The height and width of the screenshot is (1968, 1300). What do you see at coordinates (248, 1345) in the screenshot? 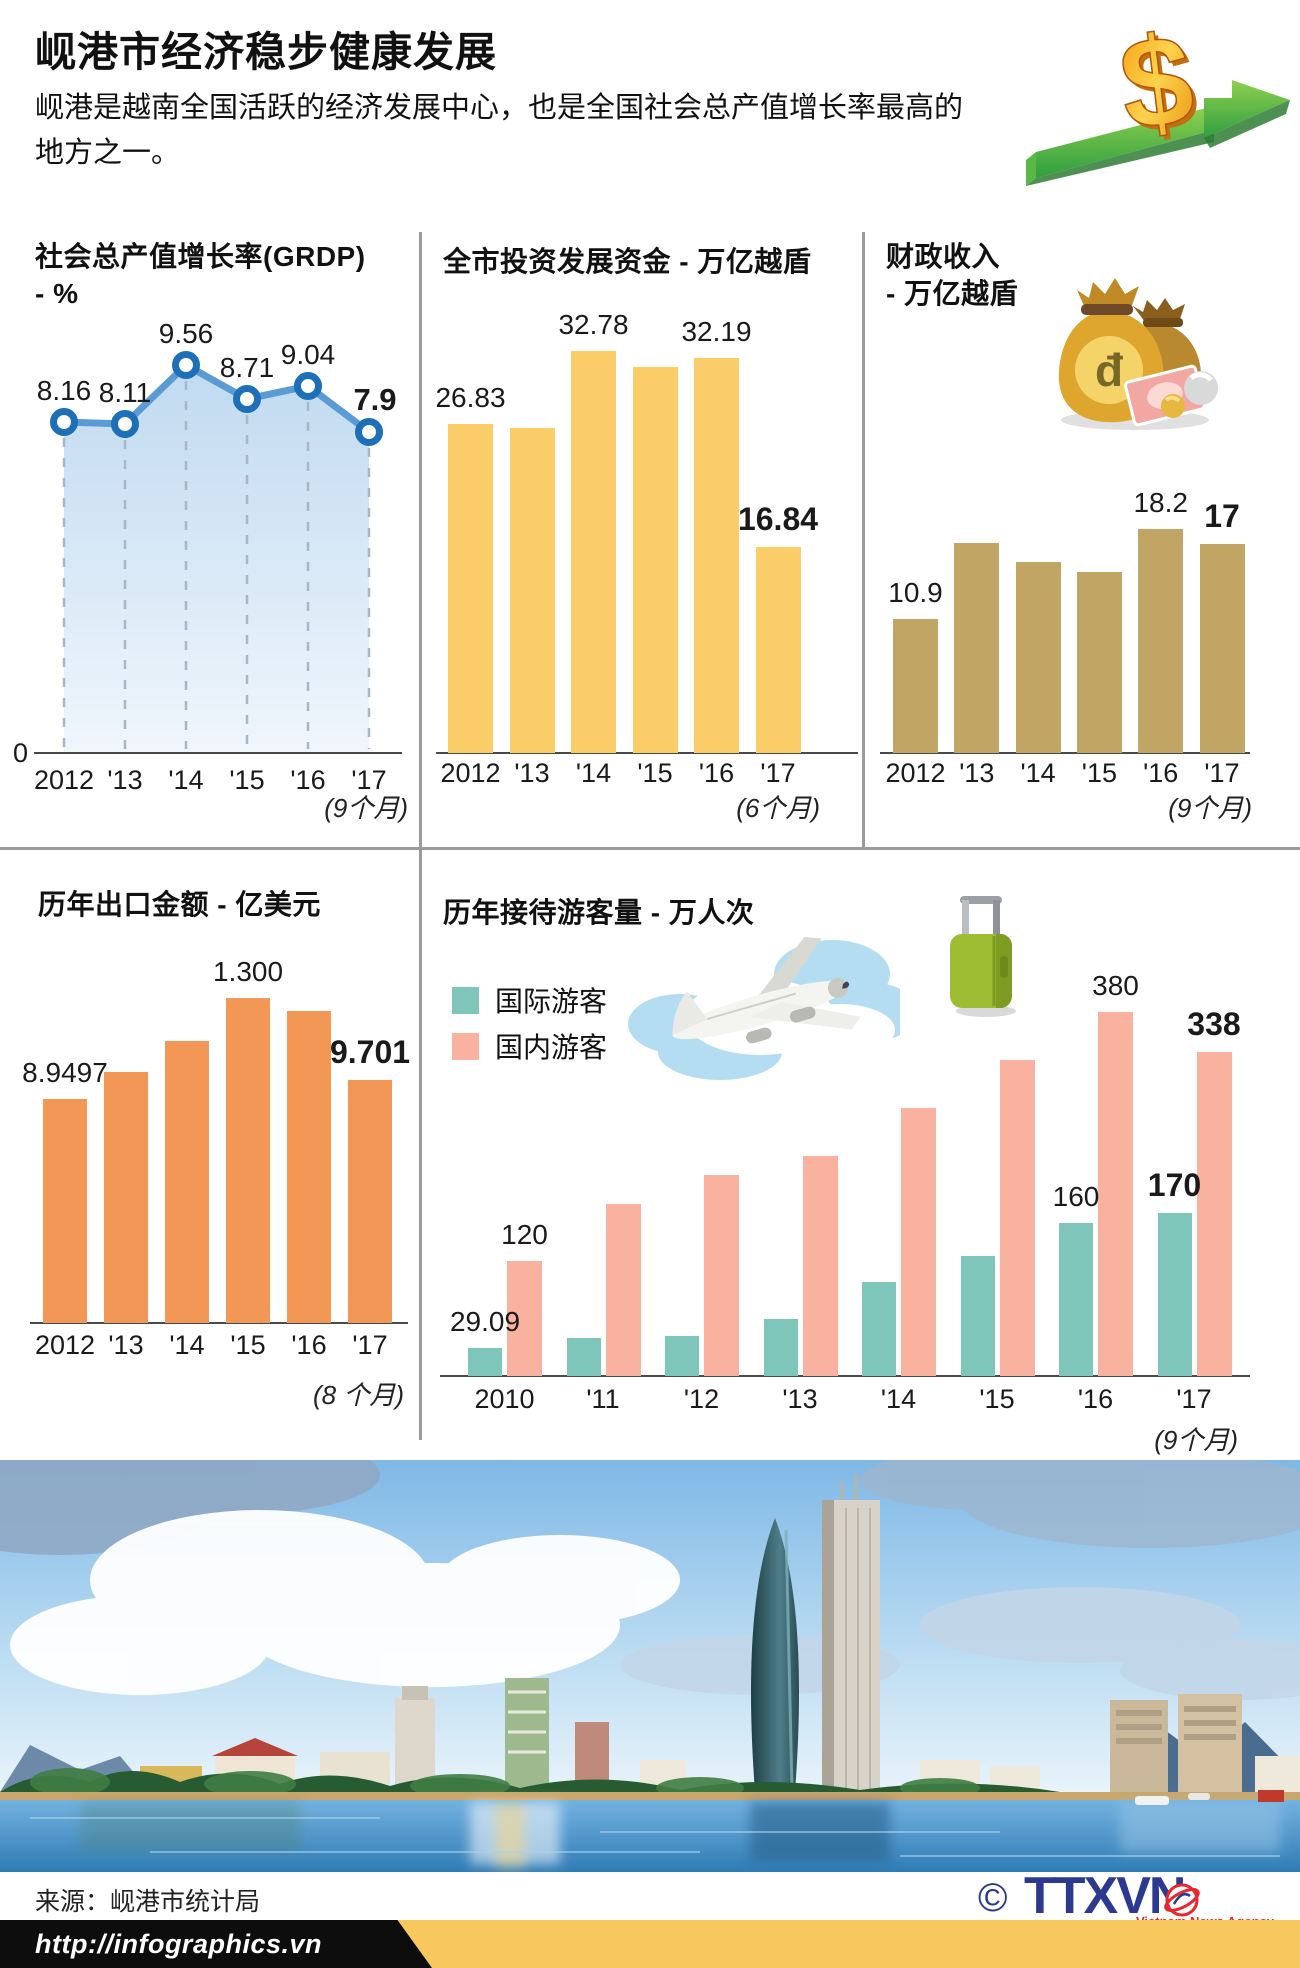
I see `export-year-label: '15` at bounding box center [248, 1345].